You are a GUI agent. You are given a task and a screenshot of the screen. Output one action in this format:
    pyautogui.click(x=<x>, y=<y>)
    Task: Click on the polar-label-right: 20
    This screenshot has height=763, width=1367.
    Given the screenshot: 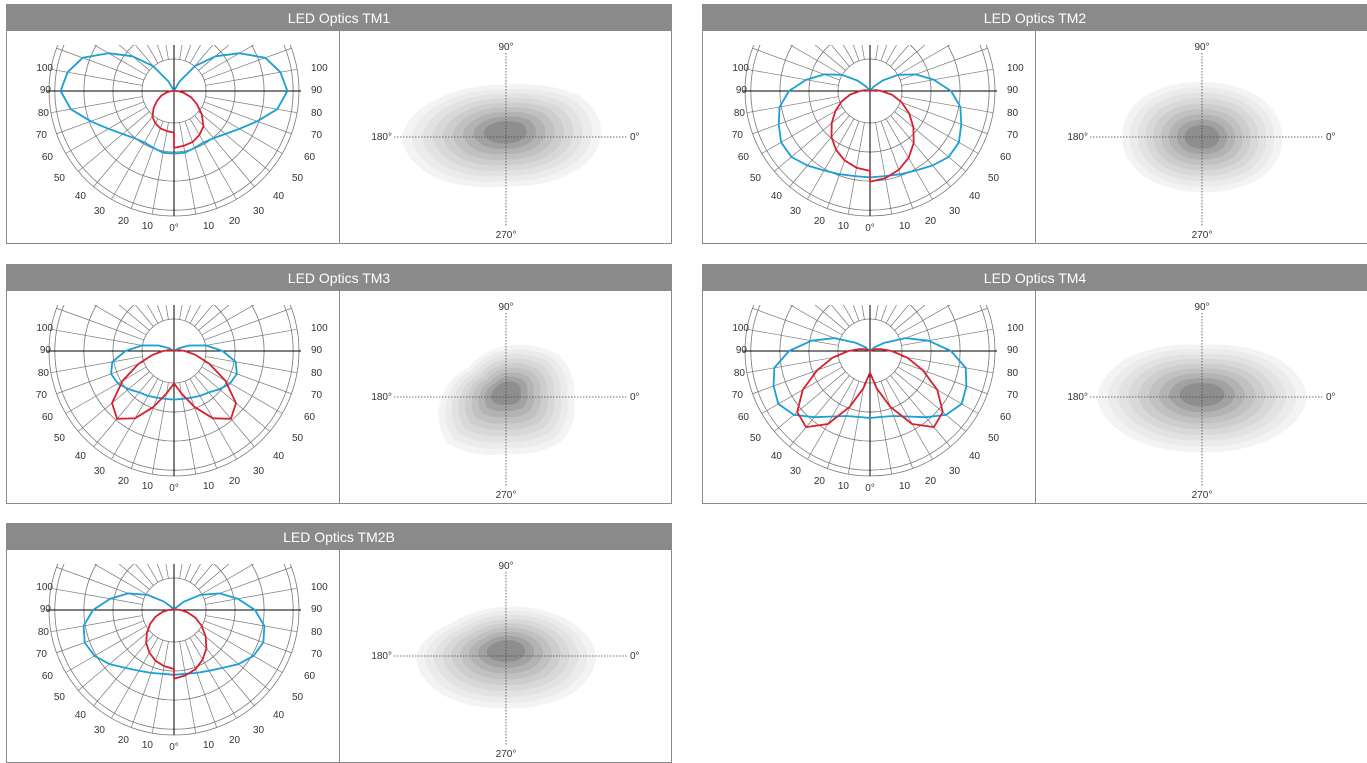 What is the action you would take?
    pyautogui.click(x=235, y=740)
    